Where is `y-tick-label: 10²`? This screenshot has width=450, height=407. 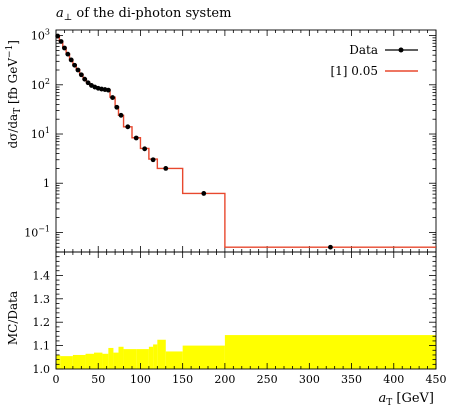 y-tick-label: 10² is located at coordinates (40, 84).